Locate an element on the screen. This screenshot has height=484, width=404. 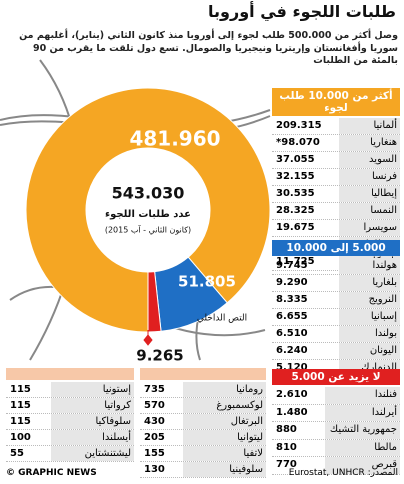
country: أيرلندا is located at coordinates (362, 412).